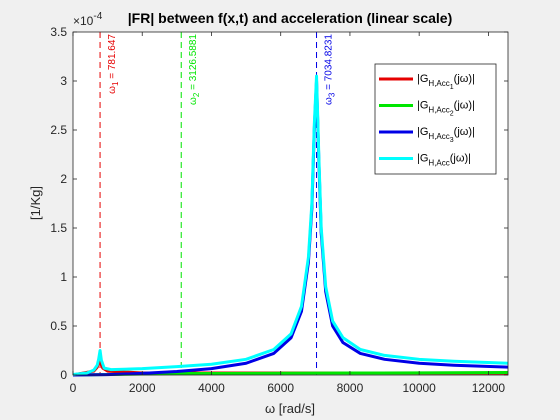  I want to click on resonance-label-3: ω3 = 7034.8231, so click(330, 69).